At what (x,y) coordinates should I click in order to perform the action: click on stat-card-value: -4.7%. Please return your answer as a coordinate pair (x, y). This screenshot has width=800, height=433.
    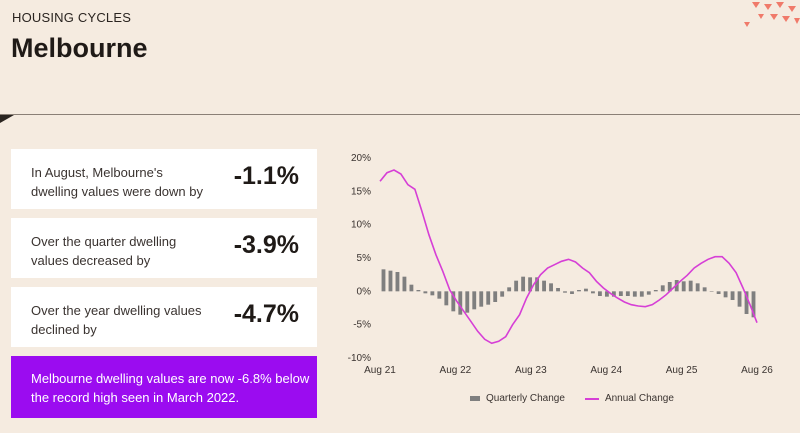
    Looking at the image, I should click on (266, 314).